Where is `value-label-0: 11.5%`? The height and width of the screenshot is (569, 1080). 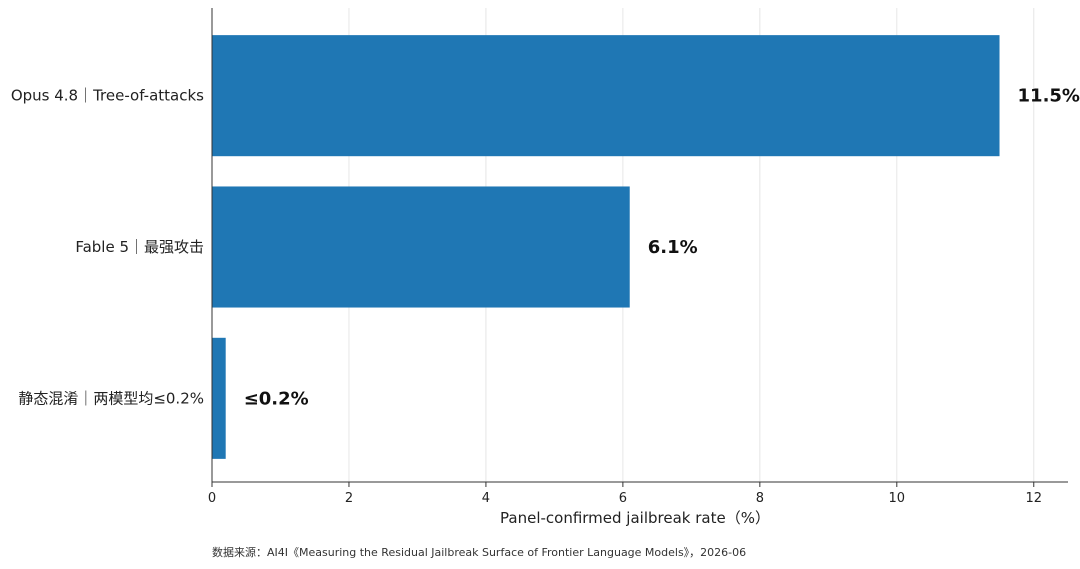
value-label-0: 11.5% is located at coordinates (1049, 96).